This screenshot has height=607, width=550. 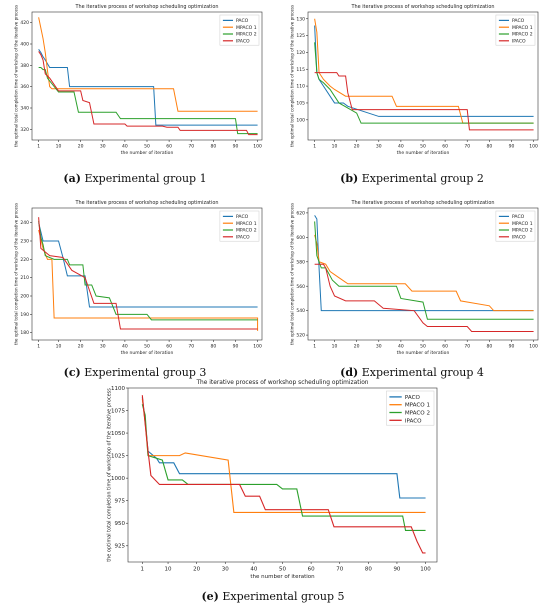 What do you see at coordinates (24, 23) in the screenshot?
I see `y-tick-label: 420` at bounding box center [24, 23].